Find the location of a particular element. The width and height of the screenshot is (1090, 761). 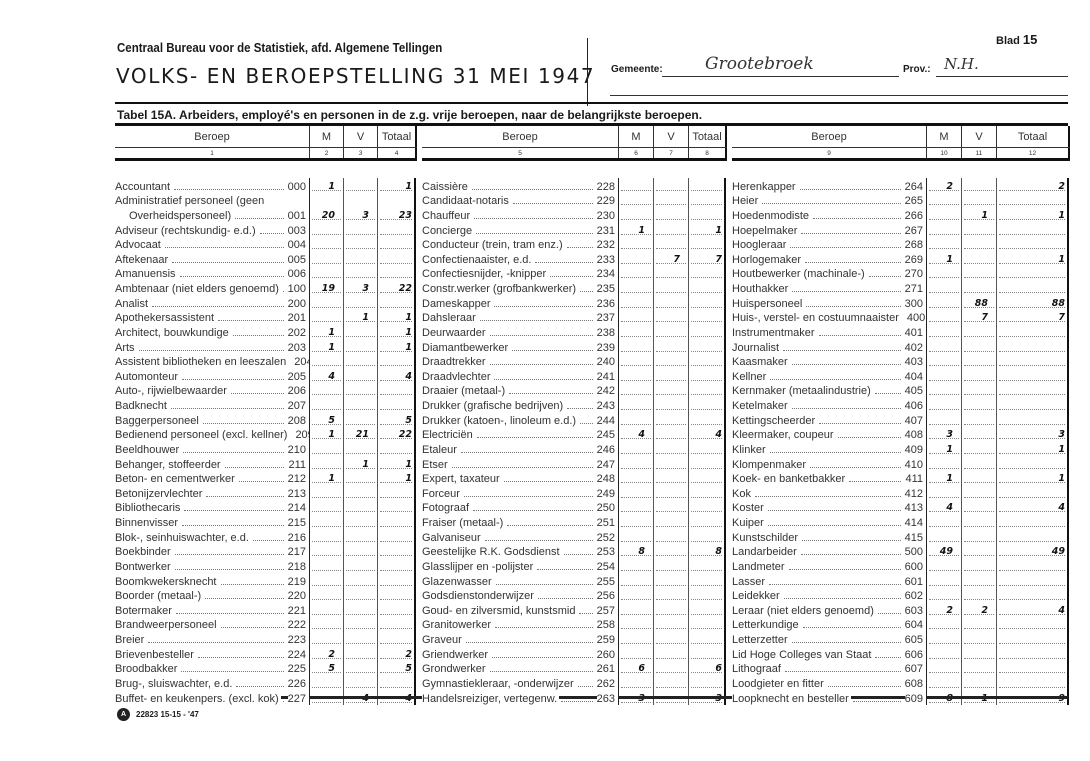

total-count-cell: 23 is located at coordinates (397, 214).